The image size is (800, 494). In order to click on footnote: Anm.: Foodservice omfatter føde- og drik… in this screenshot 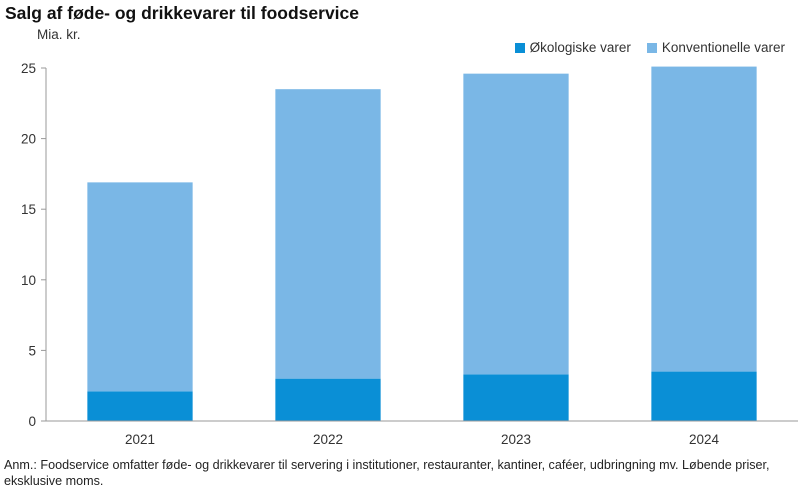, I will do `click(387, 473)`.